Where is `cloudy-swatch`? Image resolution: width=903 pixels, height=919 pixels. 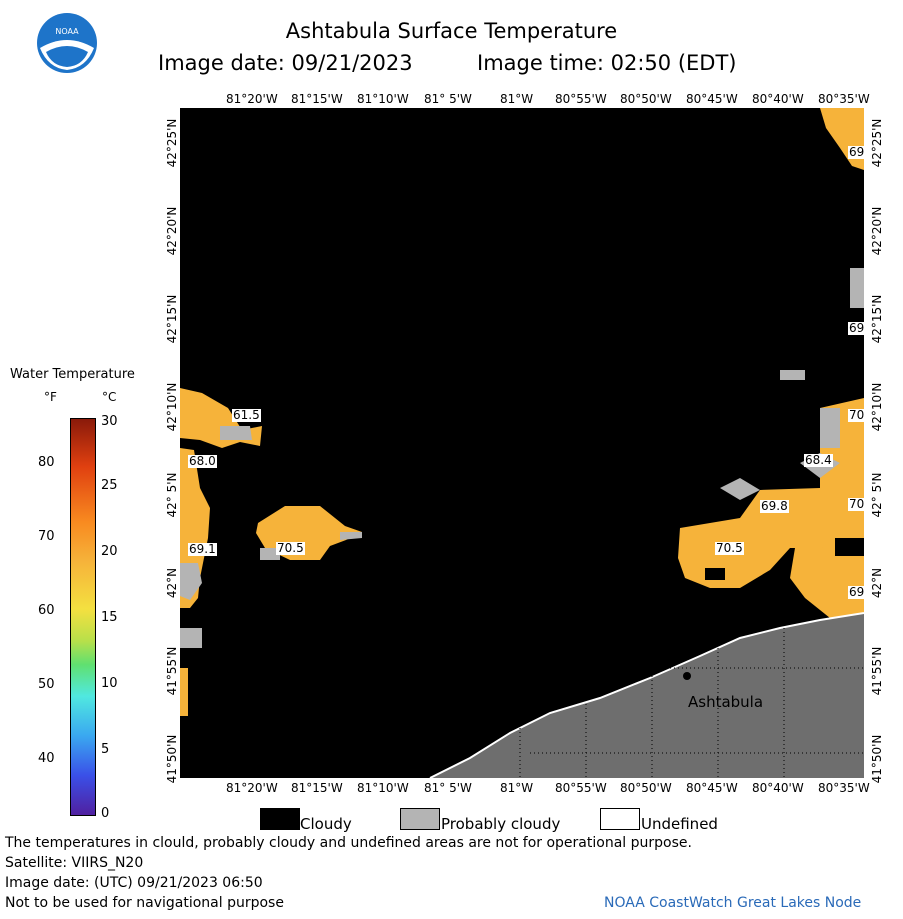 cloudy-swatch is located at coordinates (280, 819).